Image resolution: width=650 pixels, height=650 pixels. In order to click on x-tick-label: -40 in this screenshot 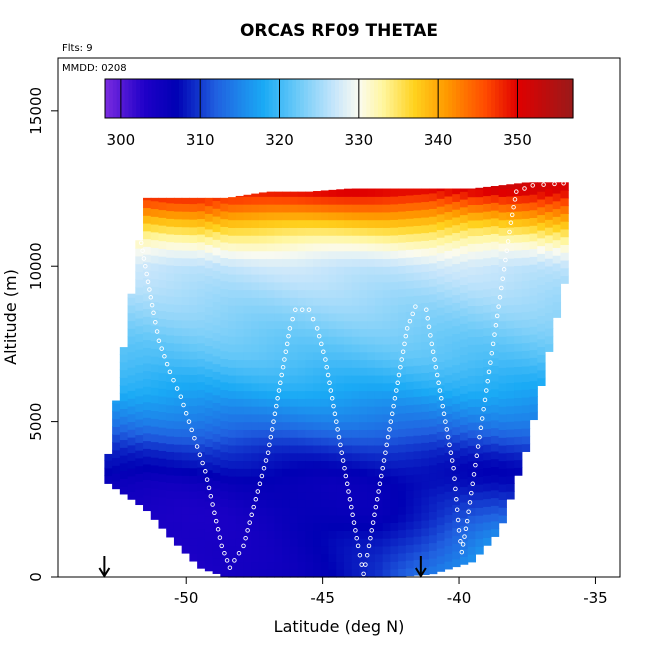, I will do `click(459, 598)`.